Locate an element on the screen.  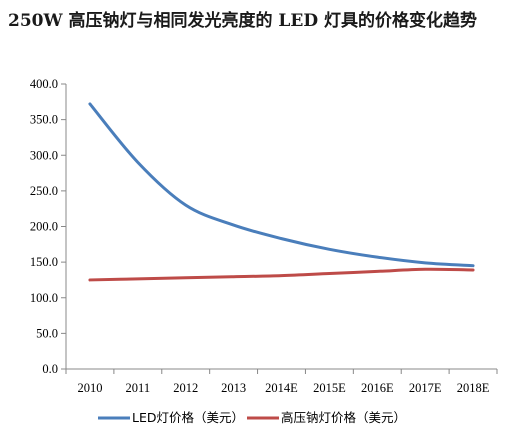
x-tick-label: 2012 is located at coordinates (185, 388).